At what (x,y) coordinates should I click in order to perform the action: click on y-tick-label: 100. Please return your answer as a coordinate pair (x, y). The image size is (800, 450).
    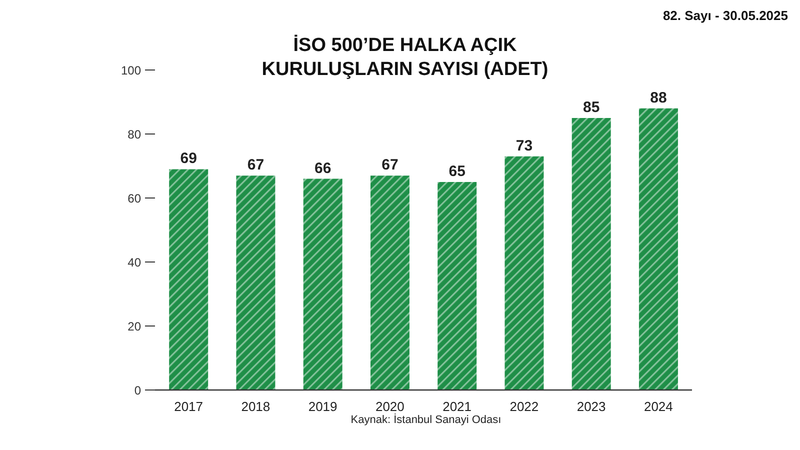
    Looking at the image, I should click on (131, 70).